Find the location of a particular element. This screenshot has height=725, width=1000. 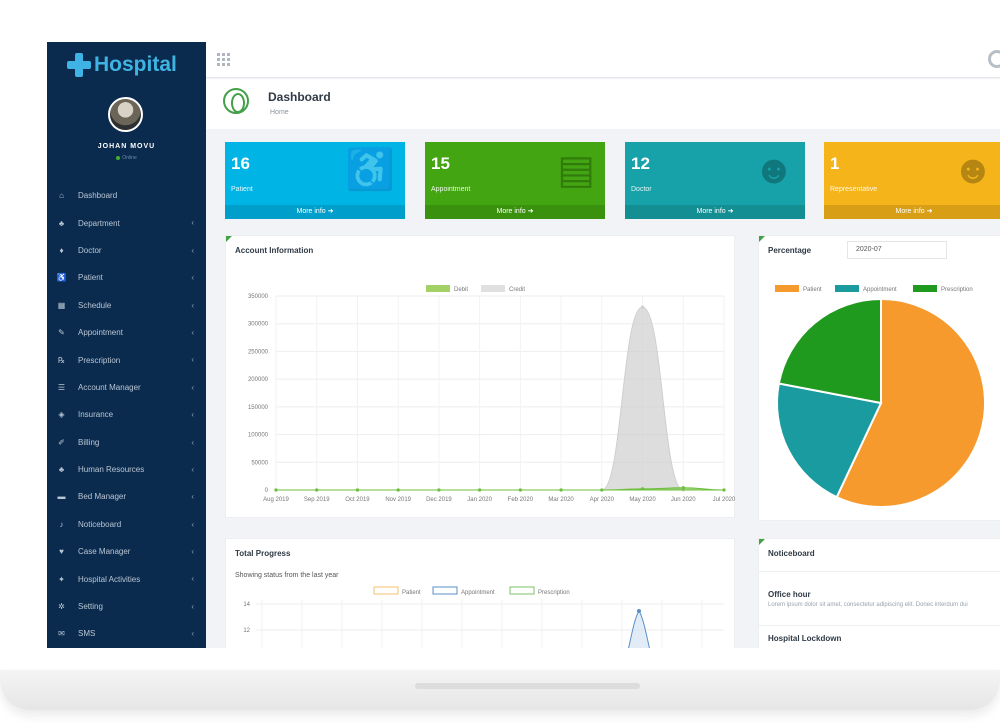

pie-slice-prescription is located at coordinates (829, 351).